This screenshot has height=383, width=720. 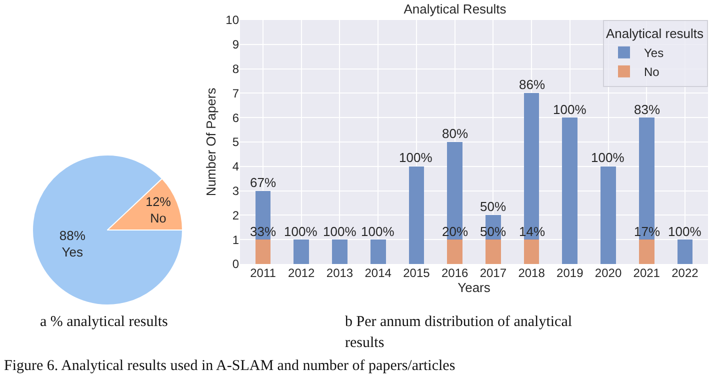 I want to click on x-tick-label: 2011, so click(x=263, y=273).